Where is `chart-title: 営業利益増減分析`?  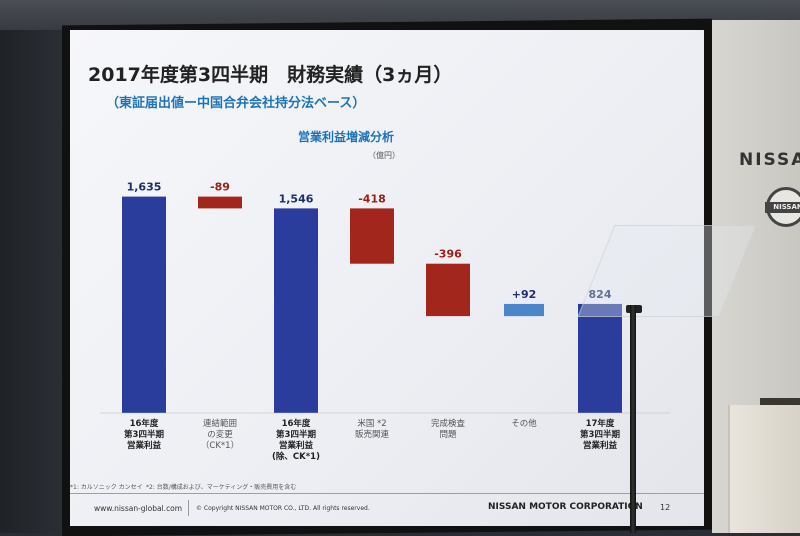
chart-title: 営業利益増減分析 is located at coordinates (346, 137).